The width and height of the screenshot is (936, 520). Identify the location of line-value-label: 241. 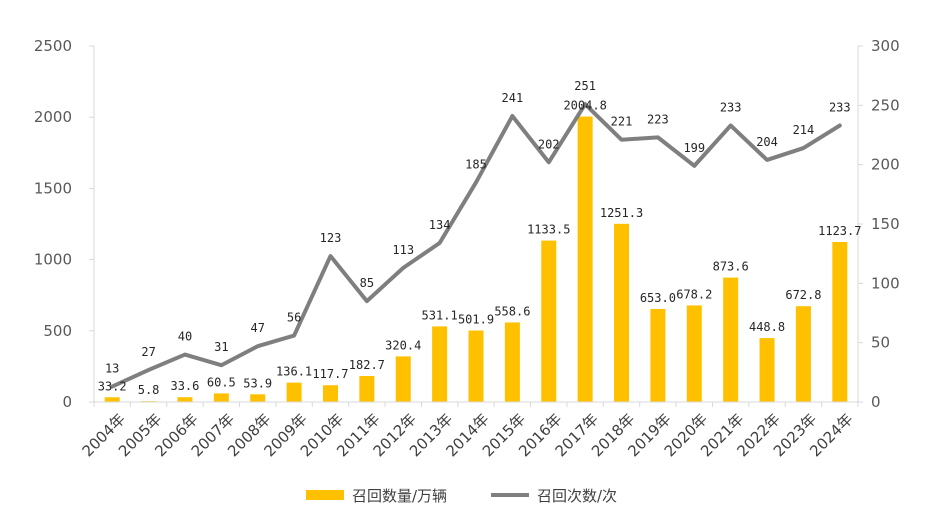
(513, 98).